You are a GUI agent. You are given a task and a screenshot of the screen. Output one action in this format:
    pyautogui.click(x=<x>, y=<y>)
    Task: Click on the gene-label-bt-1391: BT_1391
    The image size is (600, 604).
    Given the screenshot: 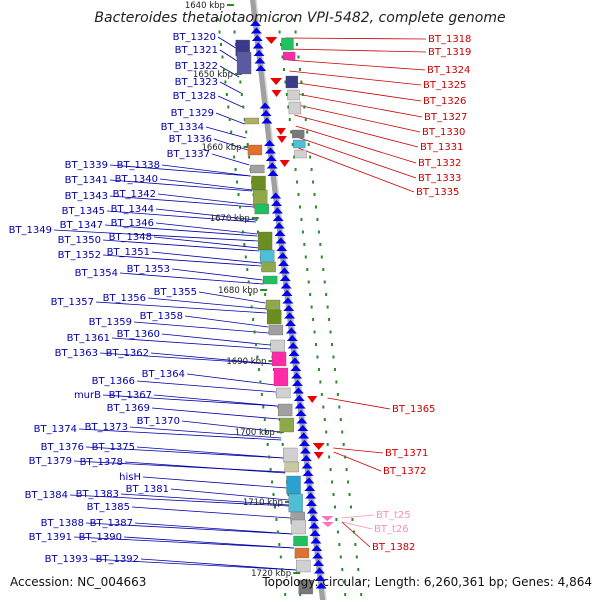 What is the action you would take?
    pyautogui.click(x=50, y=537)
    